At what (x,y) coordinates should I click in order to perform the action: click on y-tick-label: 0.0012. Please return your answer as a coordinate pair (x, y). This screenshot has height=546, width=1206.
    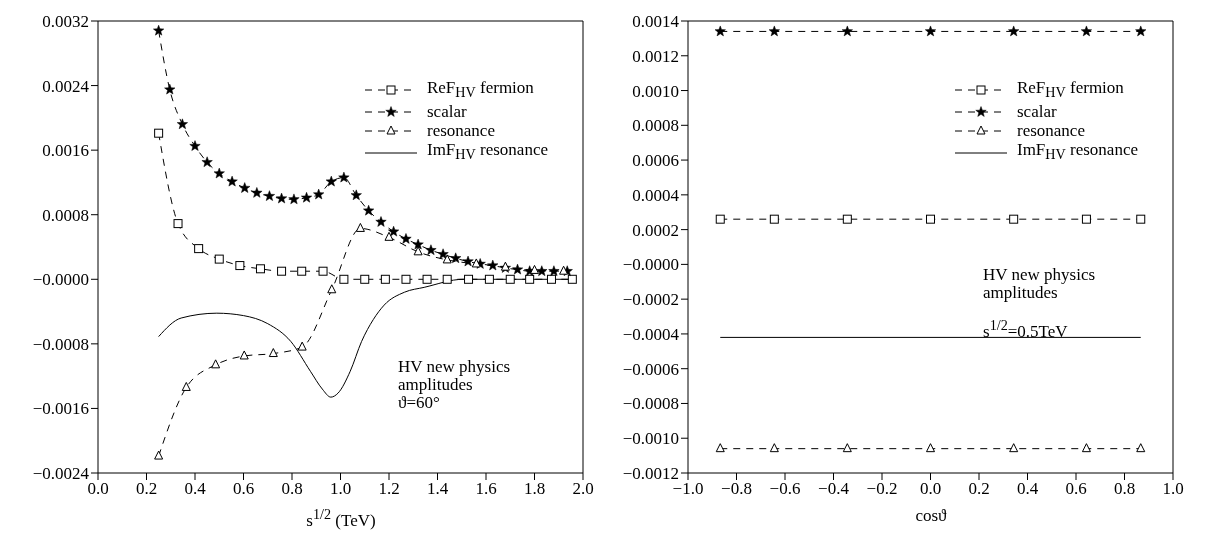
    Looking at the image, I should click on (655, 56).